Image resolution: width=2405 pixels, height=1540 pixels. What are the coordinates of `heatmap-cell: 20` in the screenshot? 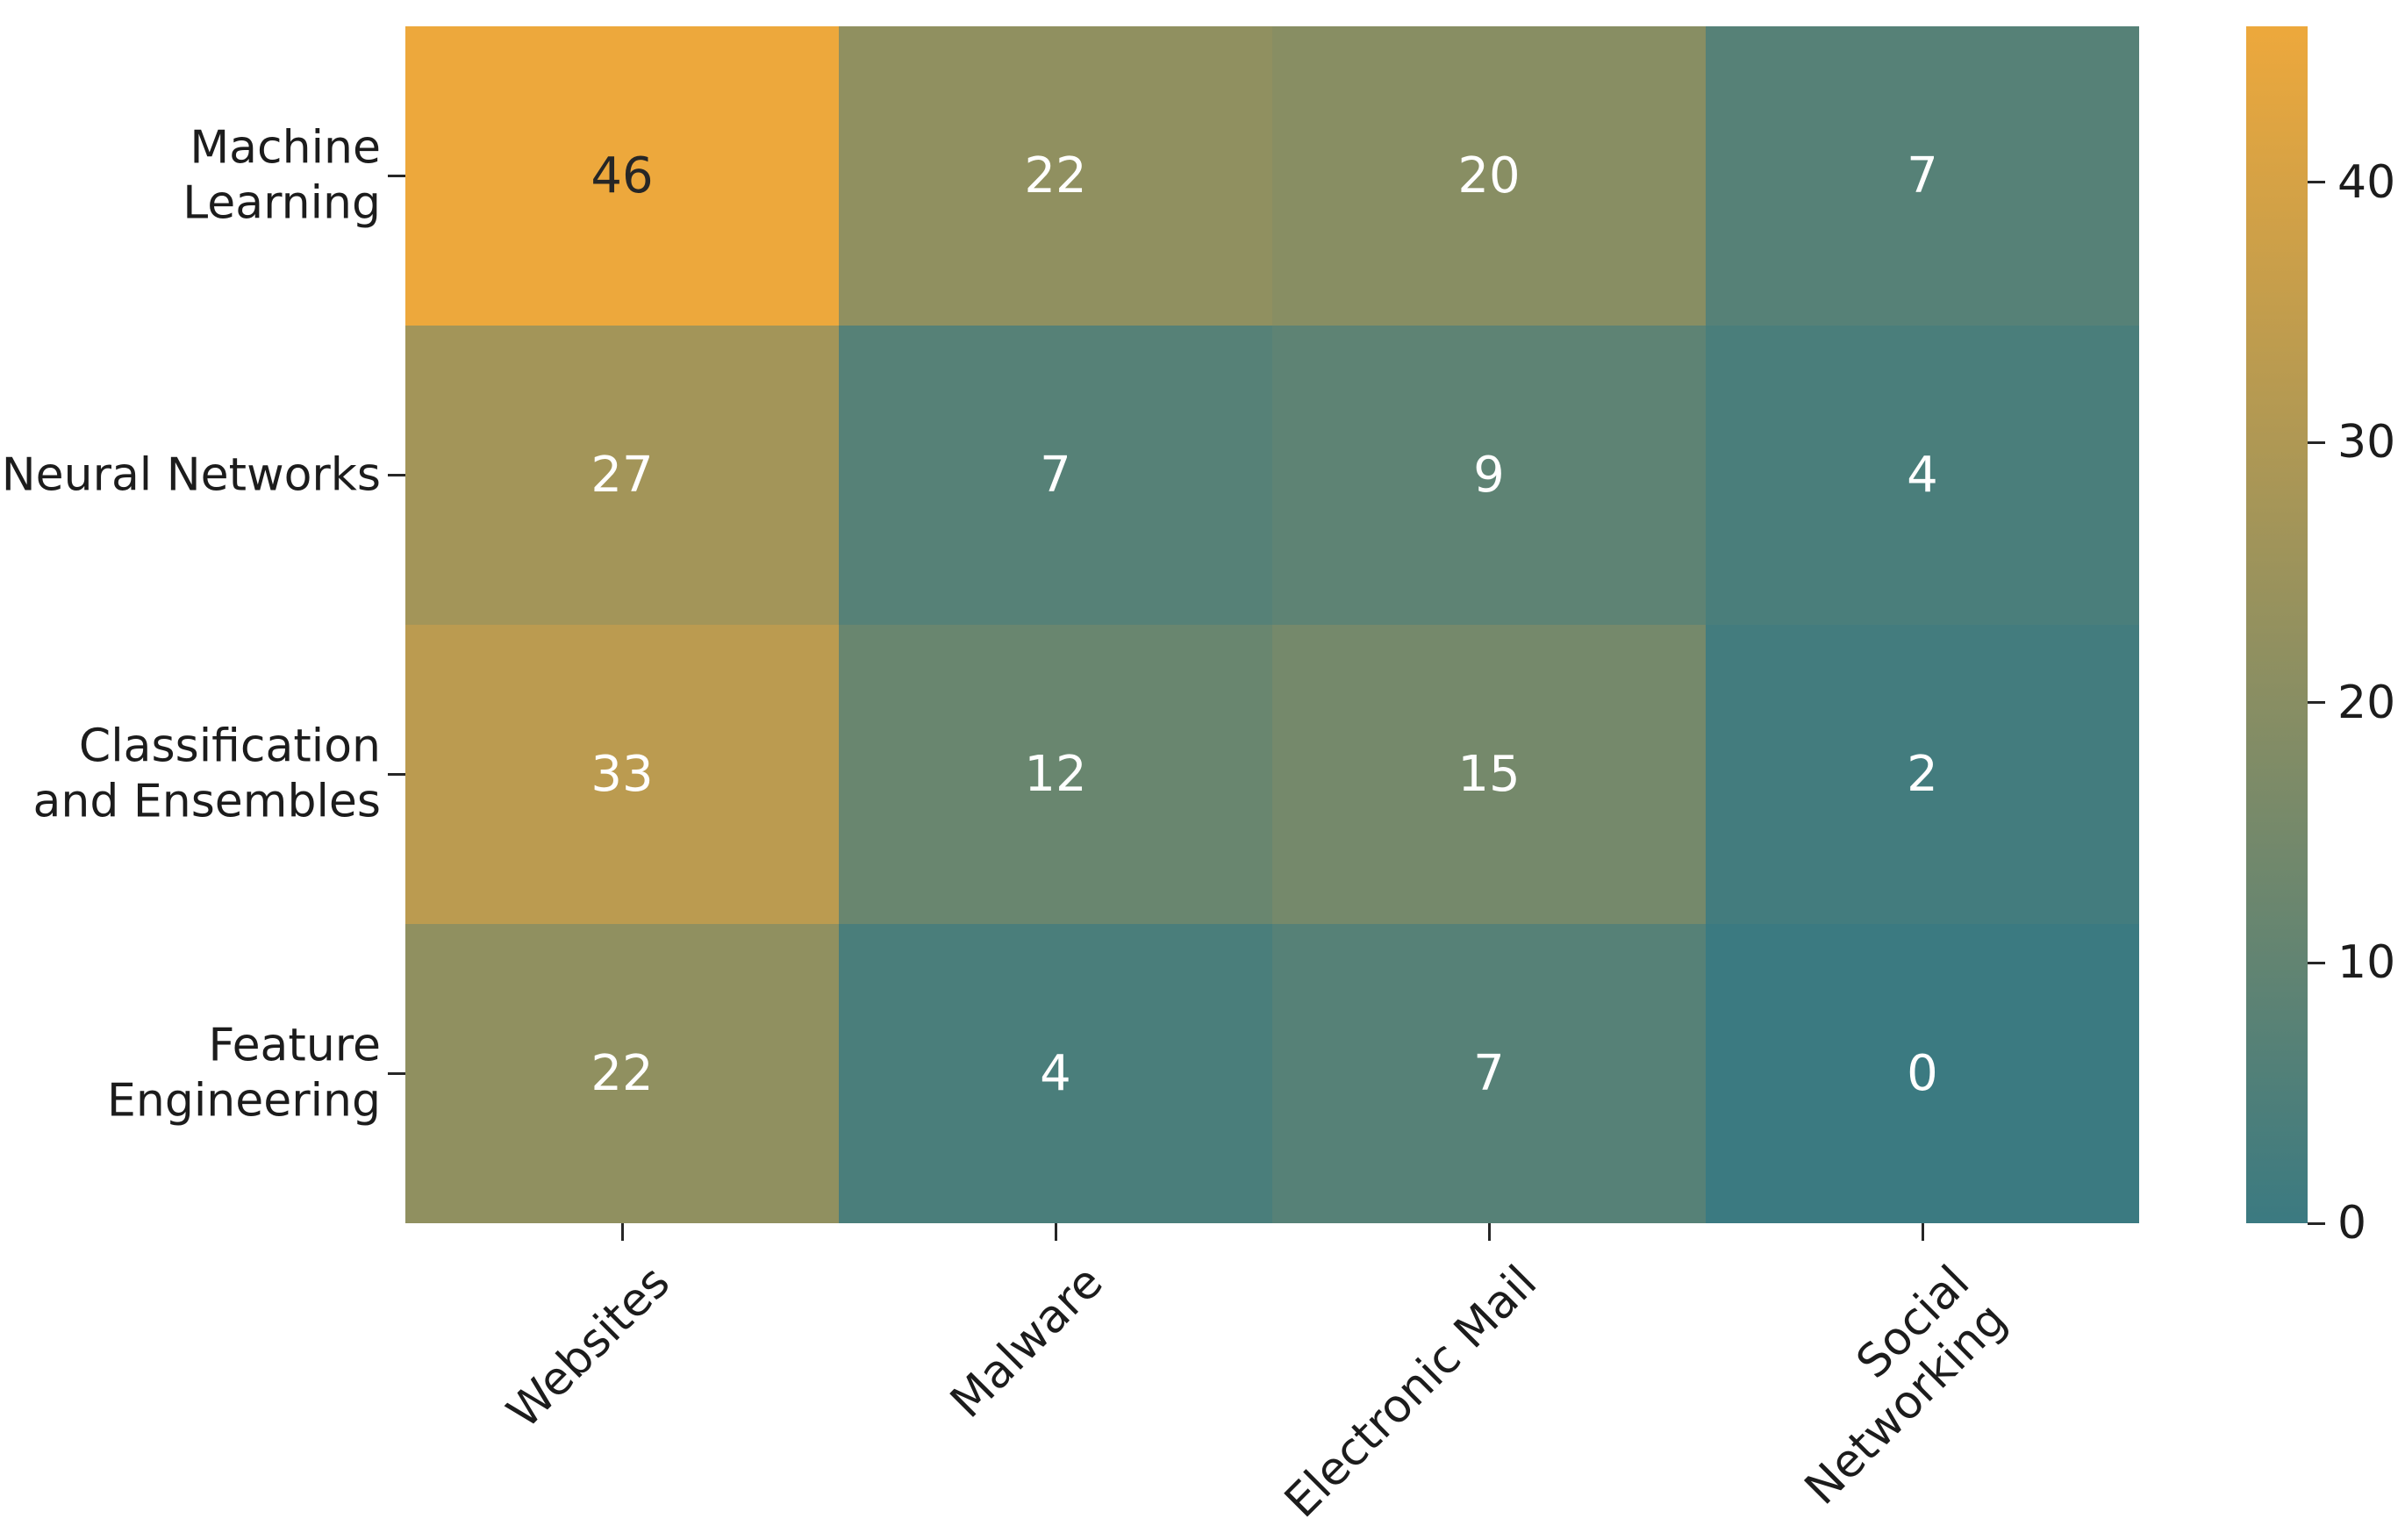 It's located at (1489, 176).